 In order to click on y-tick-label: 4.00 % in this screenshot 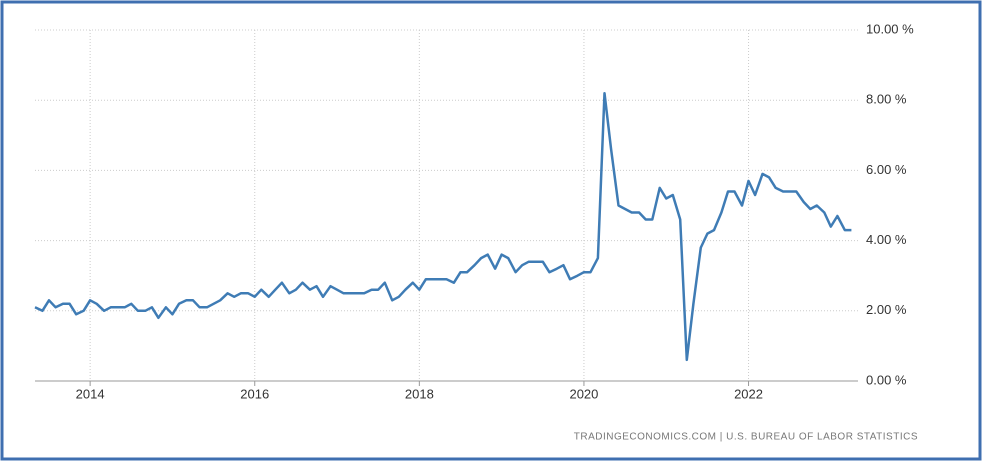, I will do `click(886, 239)`.